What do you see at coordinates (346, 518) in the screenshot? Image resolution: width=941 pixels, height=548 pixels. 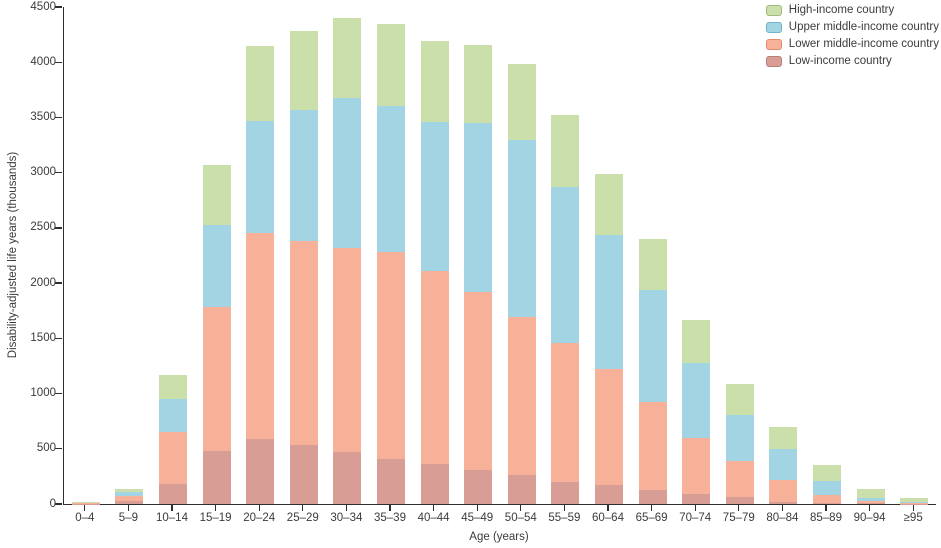 I see `x-tick-label: 30–34` at bounding box center [346, 518].